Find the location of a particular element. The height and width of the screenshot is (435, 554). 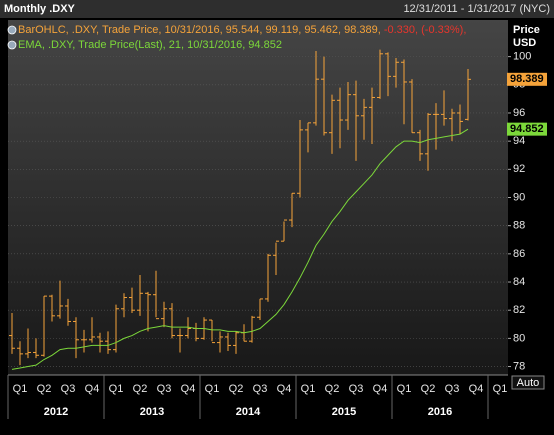

legend-change: -0.330, (-0.33%), is located at coordinates (425, 30).